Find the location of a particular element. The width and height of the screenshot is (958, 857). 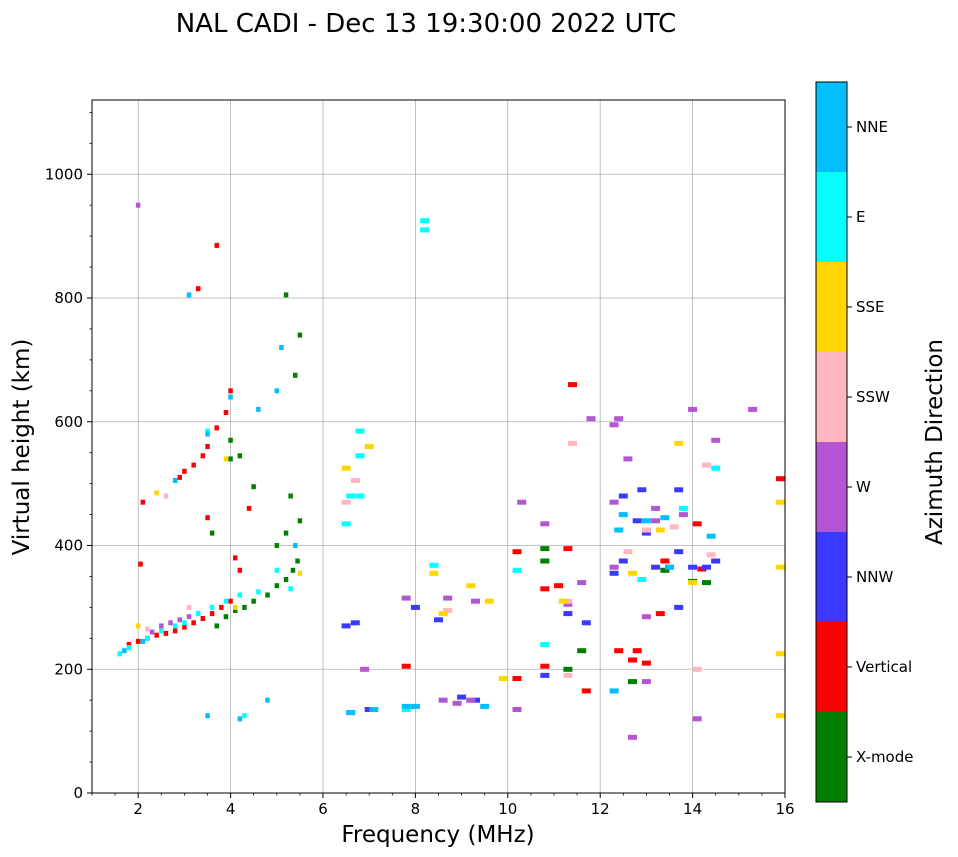

colorbar-label-x-mode: X-mode is located at coordinates (884, 757).